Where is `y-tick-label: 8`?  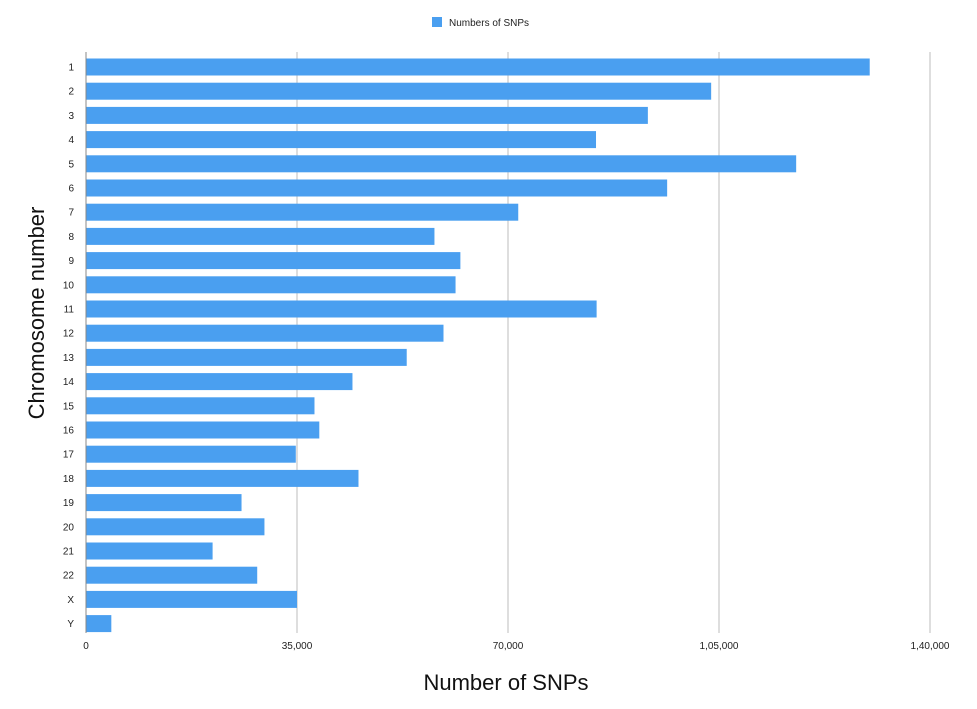
y-tick-label: 8 is located at coordinates (71, 237).